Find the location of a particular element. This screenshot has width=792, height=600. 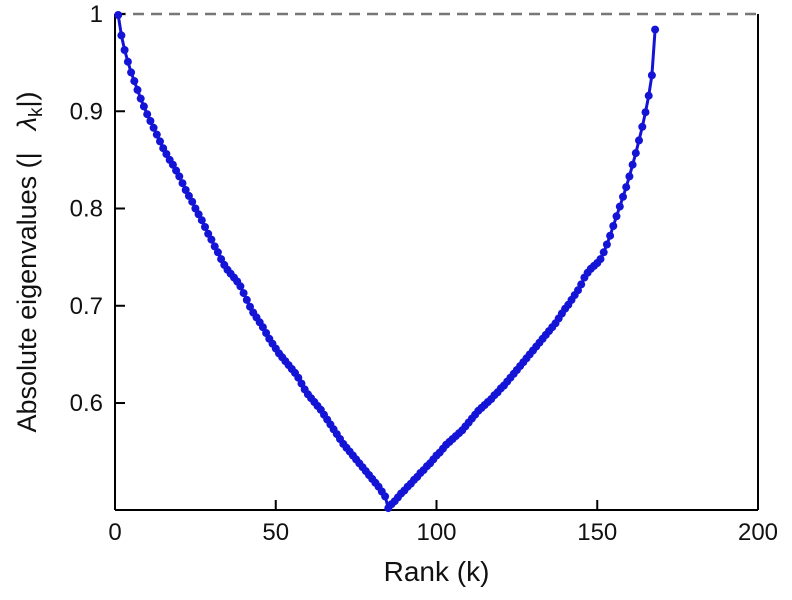

x-tick-label: 0 is located at coordinates (114, 532).